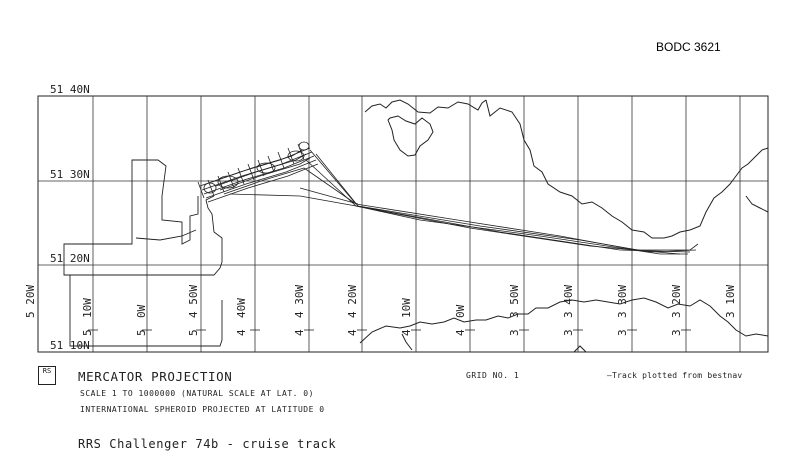  What do you see at coordinates (688, 47) in the screenshot?
I see `document-id: BODC 3621` at bounding box center [688, 47].